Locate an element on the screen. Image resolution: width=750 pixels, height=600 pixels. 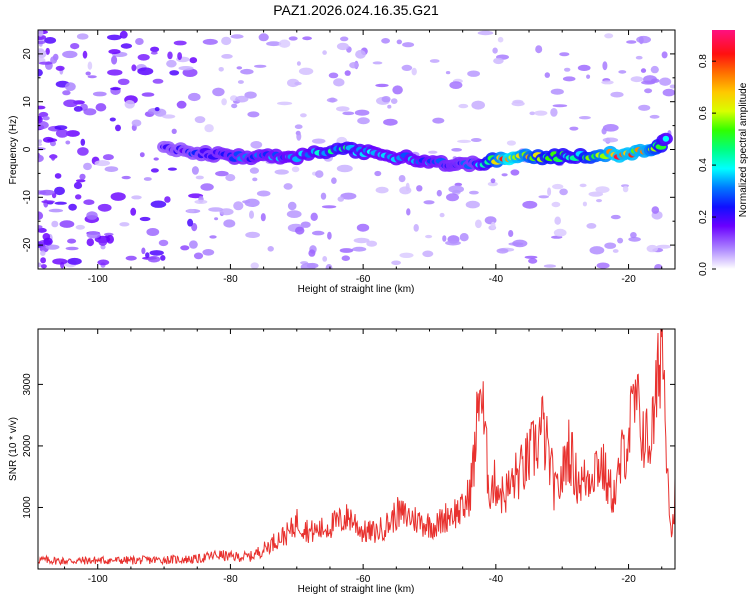
x-tick-label: -80 is located at coordinates (230, 279).